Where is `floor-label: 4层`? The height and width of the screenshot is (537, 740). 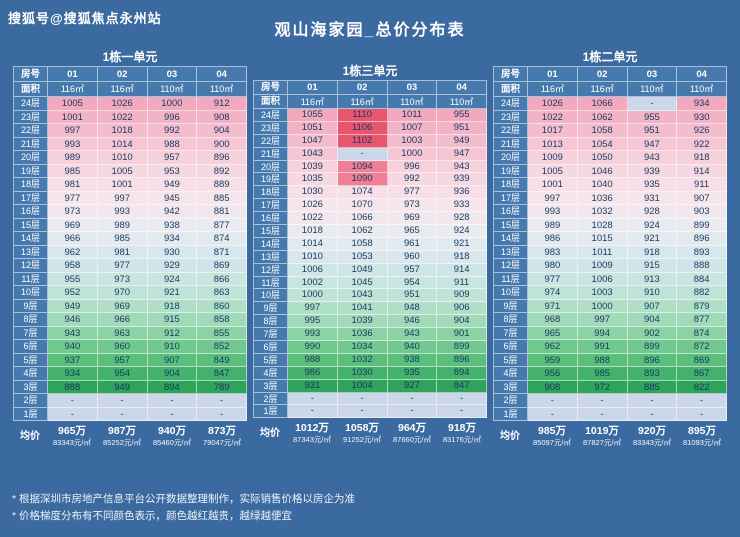
floor-label: 4层 is located at coordinates (31, 374).